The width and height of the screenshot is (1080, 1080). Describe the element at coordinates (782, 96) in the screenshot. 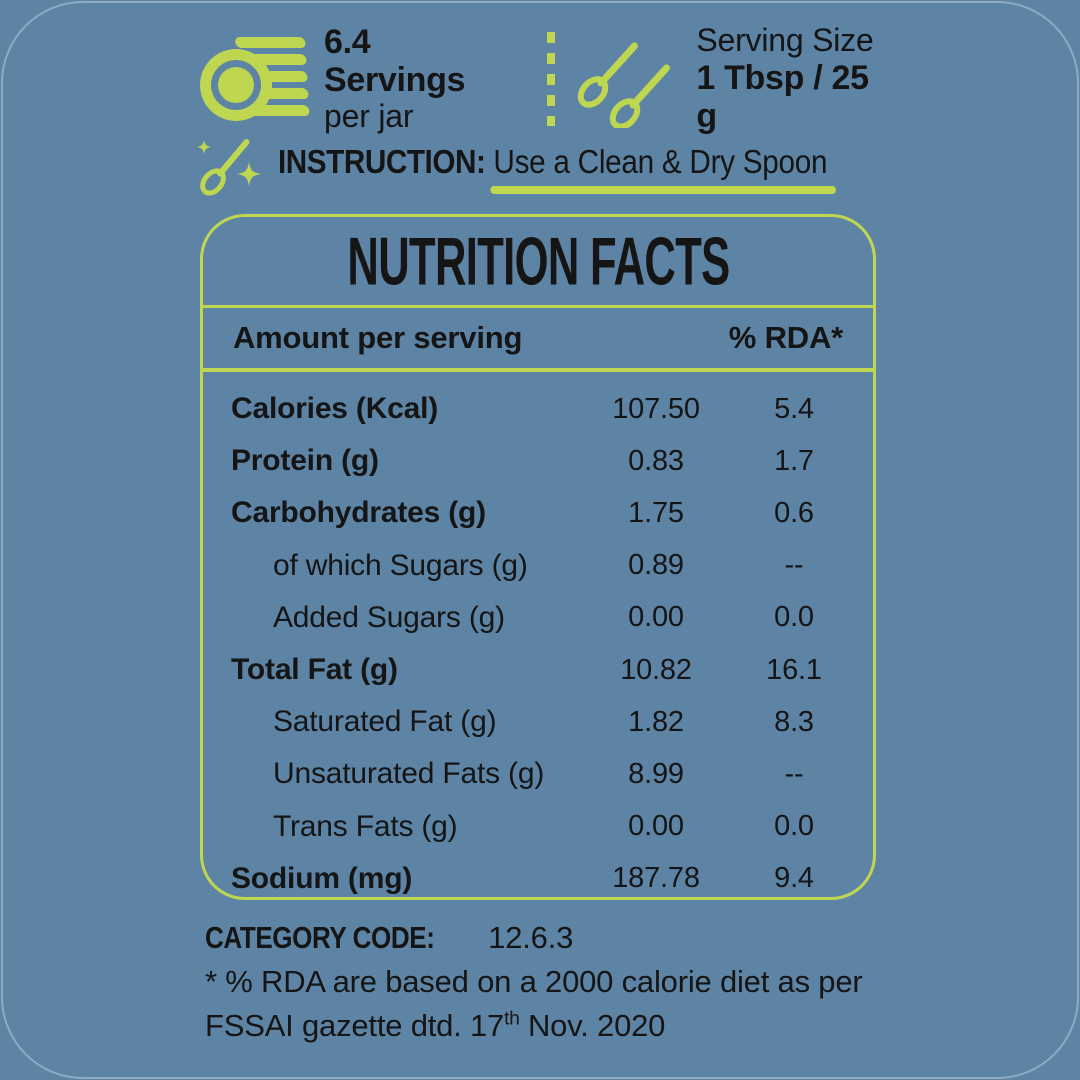

I see `serving-size-value: 1 Tbsp / 25 g` at that location.